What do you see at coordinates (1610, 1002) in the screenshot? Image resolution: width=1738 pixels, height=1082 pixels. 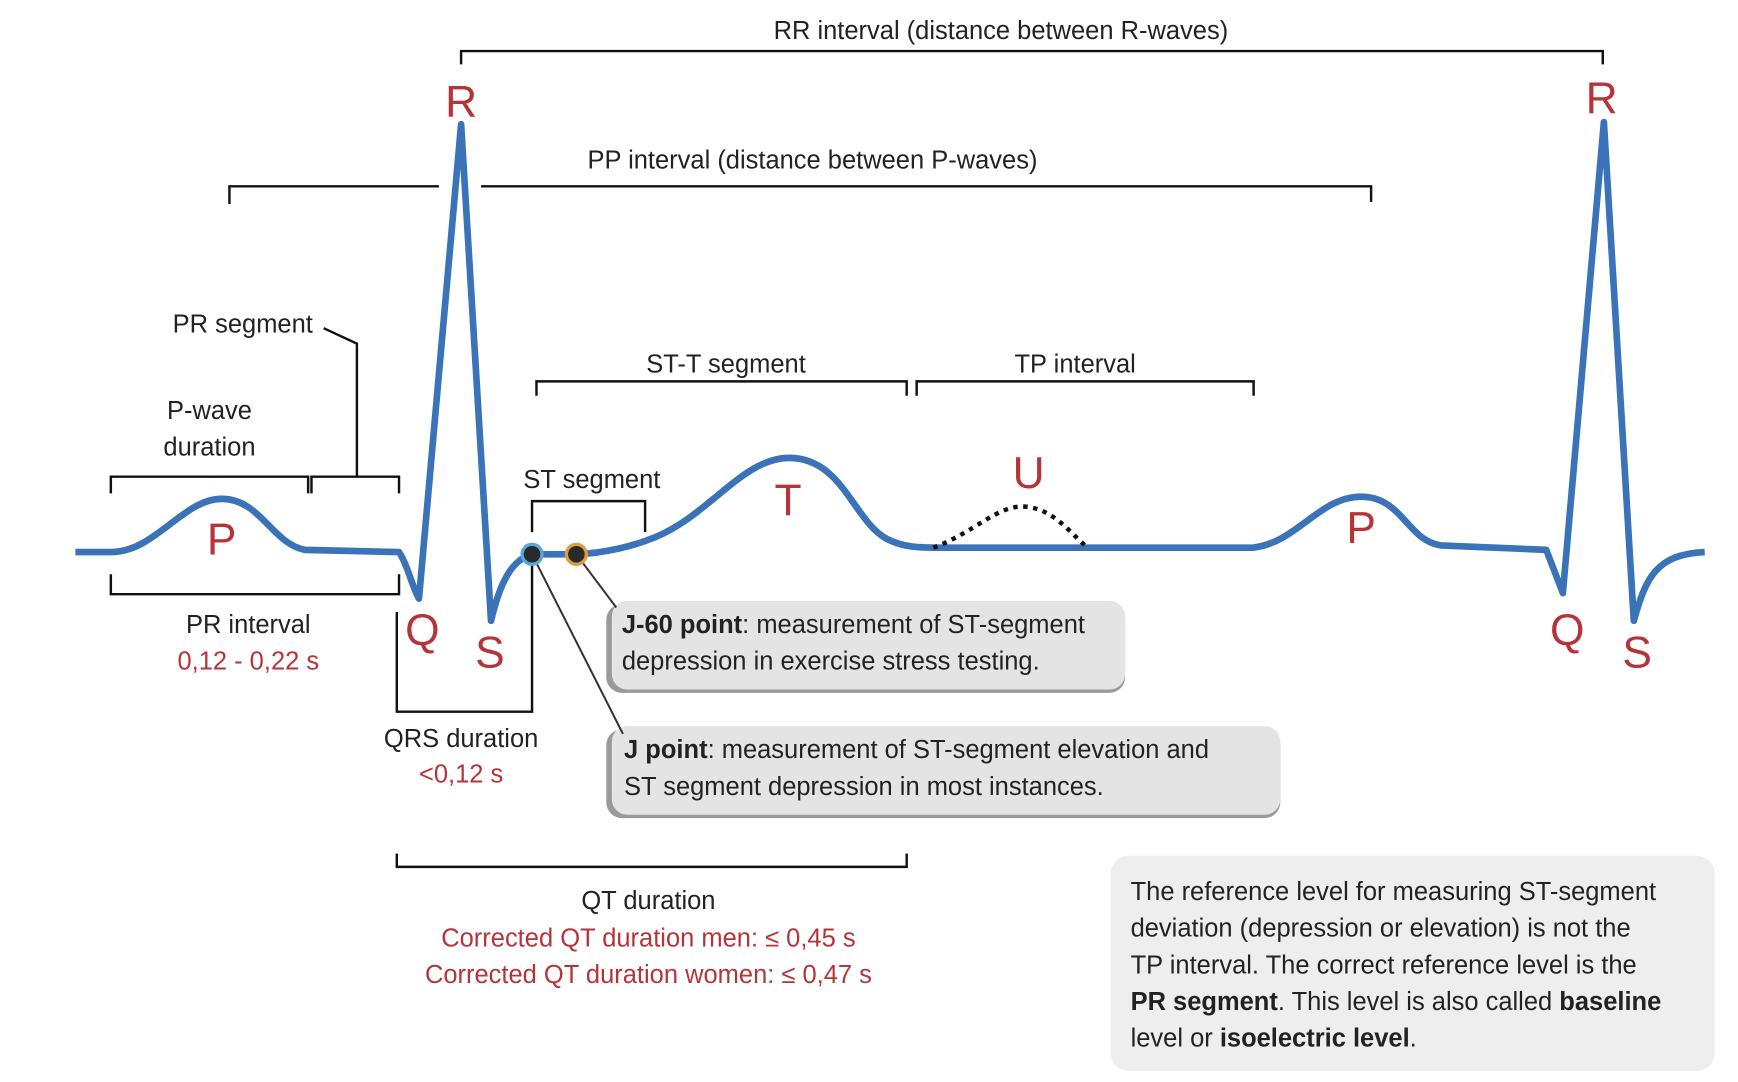 I see `note-bold: baseline` at bounding box center [1610, 1002].